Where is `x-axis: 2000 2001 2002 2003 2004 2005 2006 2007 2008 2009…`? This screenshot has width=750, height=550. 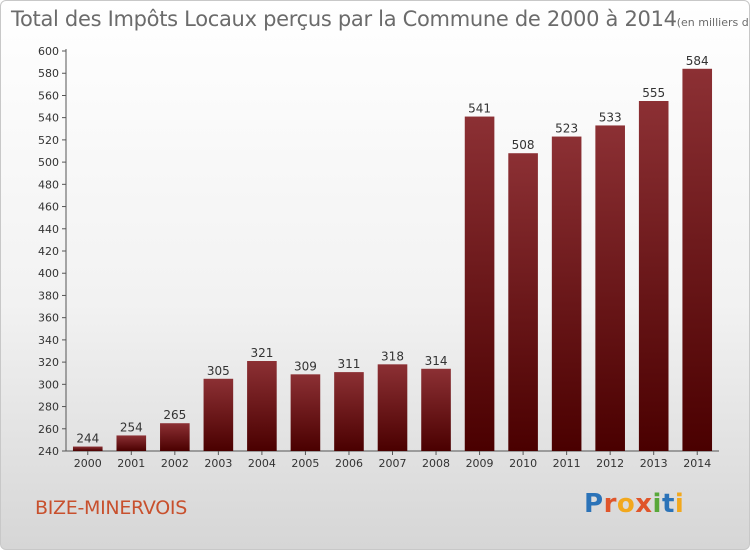
x-axis: 2000 2001 2002 2003 2004 2005 2006 2007 2008 2009… is located at coordinates (392, 460).